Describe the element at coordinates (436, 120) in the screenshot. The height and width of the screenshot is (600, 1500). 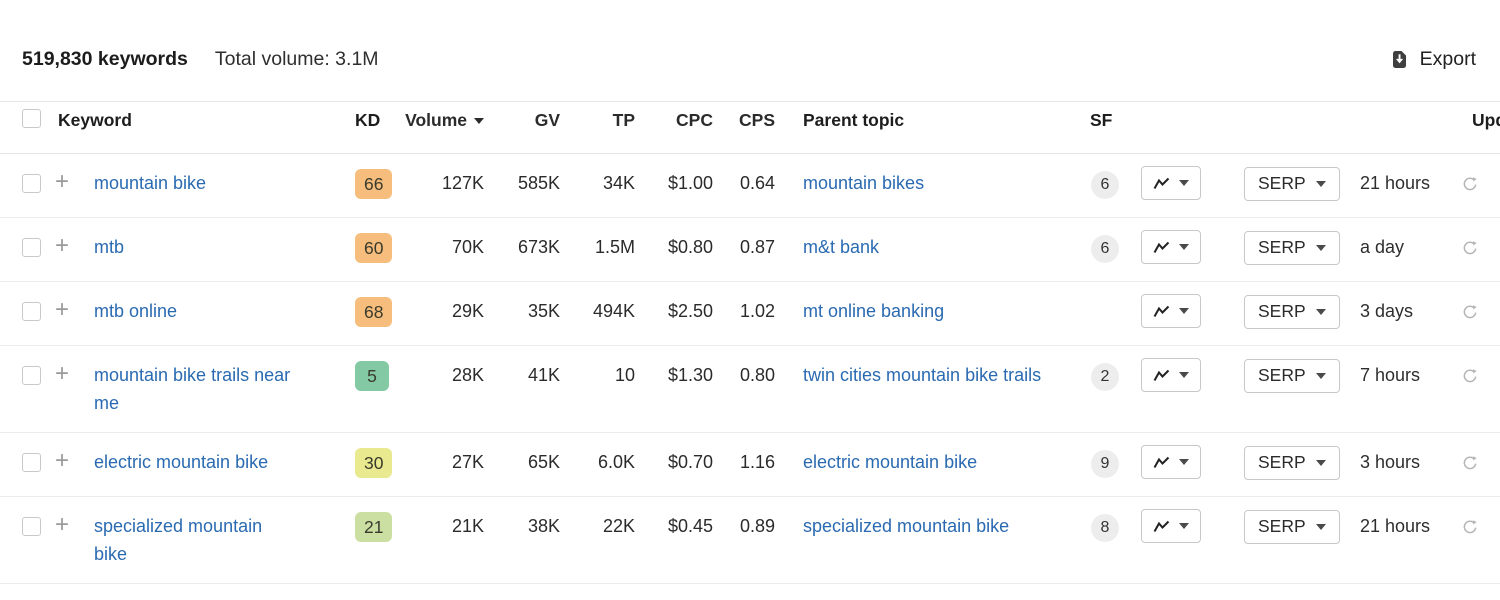
I see `column-header-volume: Volume` at that location.